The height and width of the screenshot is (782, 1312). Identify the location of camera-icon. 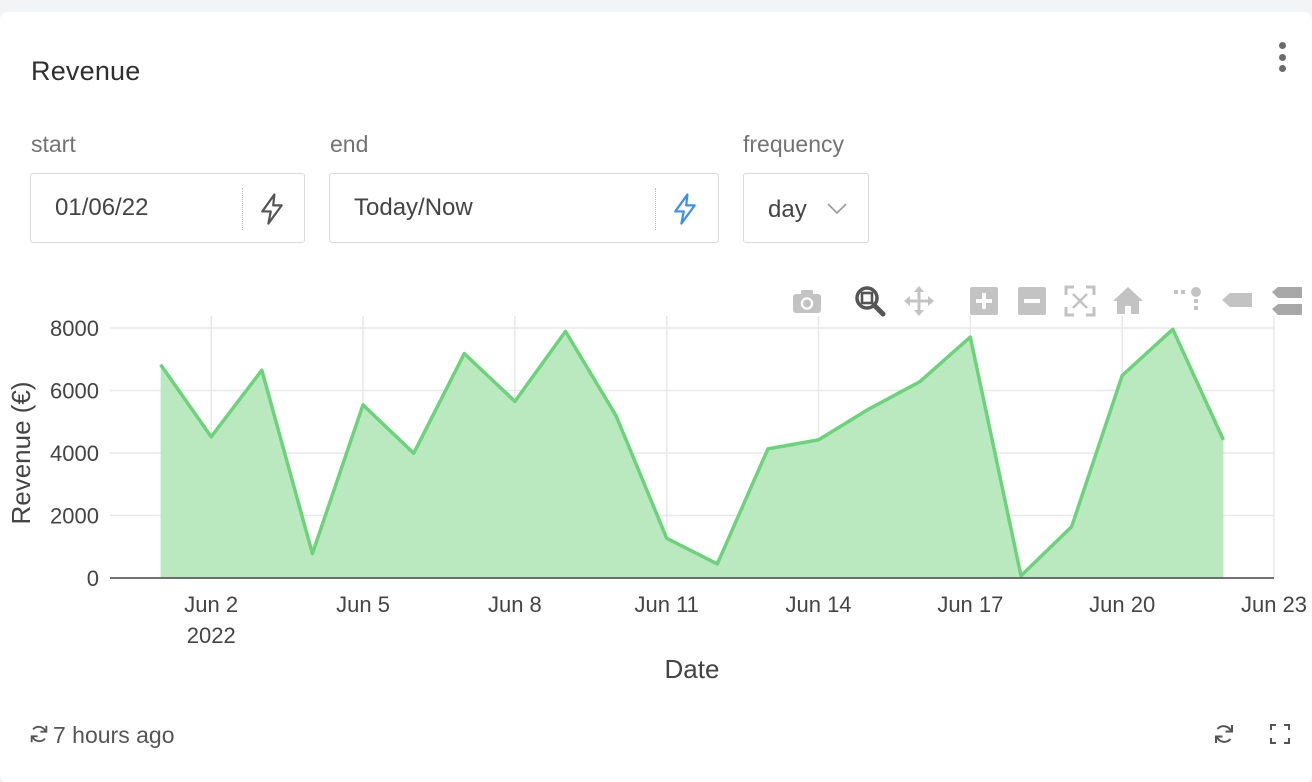
(807, 301).